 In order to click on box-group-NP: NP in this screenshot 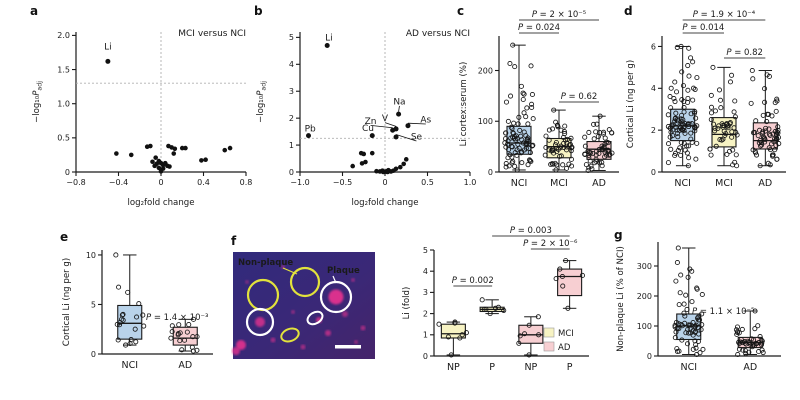, I will do `click(530, 343)`.